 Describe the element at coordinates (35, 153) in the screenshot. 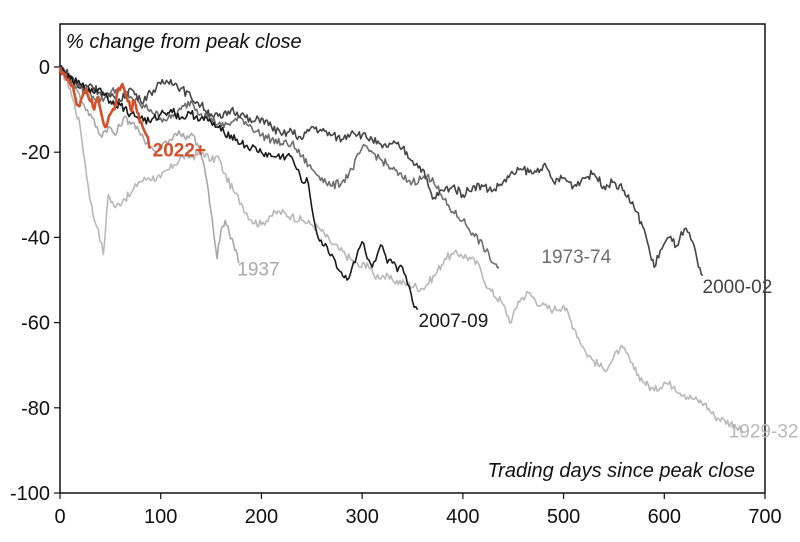

I see `y-tick-label: -20` at that location.